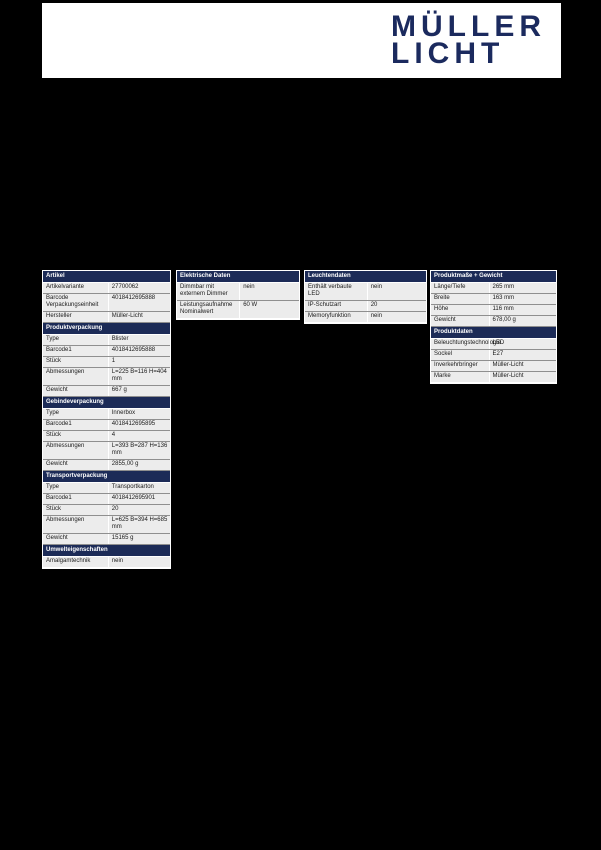 Image resolution: width=601 pixels, height=850 pixels. I want to click on row-value: LED, so click(522, 344).